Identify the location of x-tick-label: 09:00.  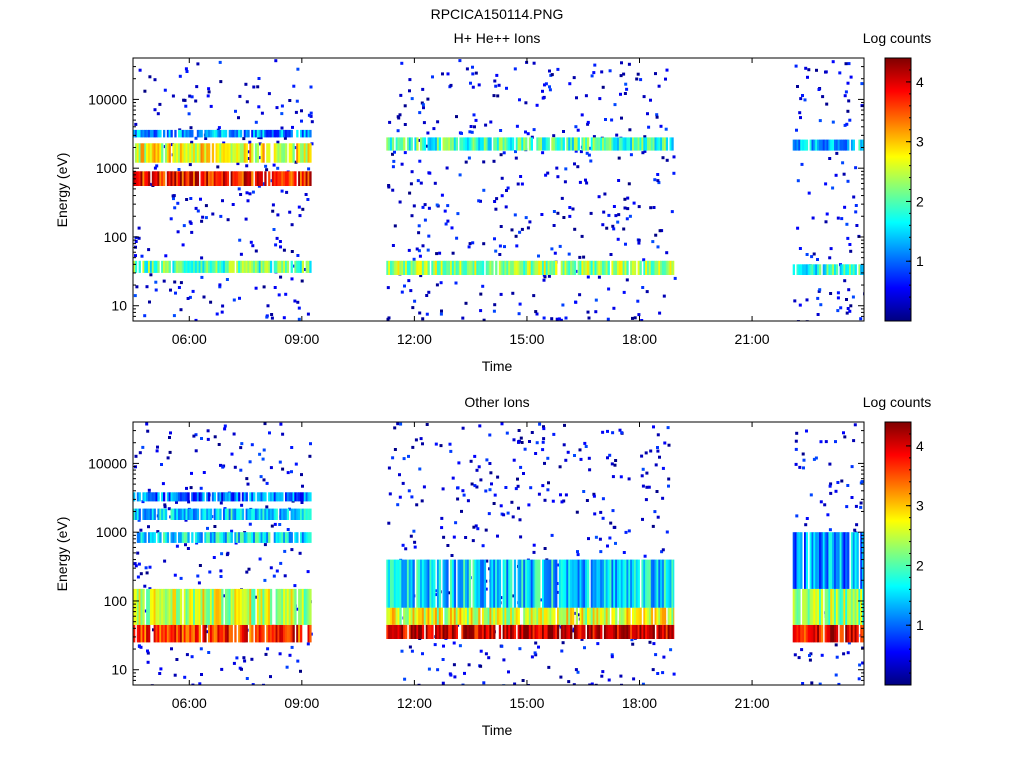
(301, 339).